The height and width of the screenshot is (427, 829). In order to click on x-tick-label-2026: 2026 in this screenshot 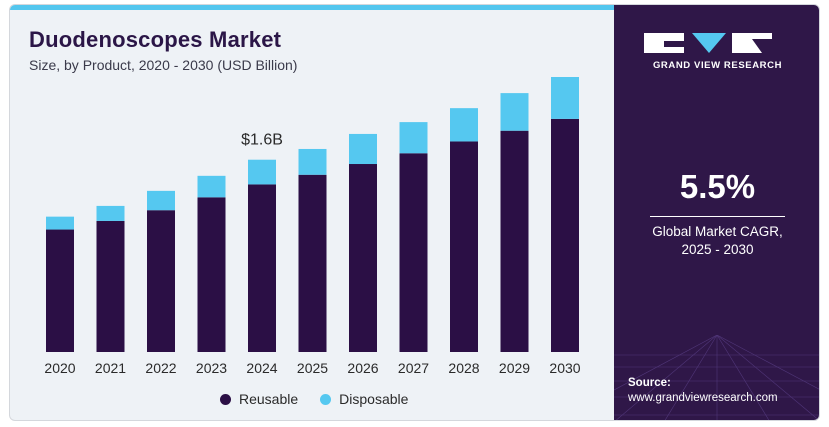, I will do `click(362, 368)`.